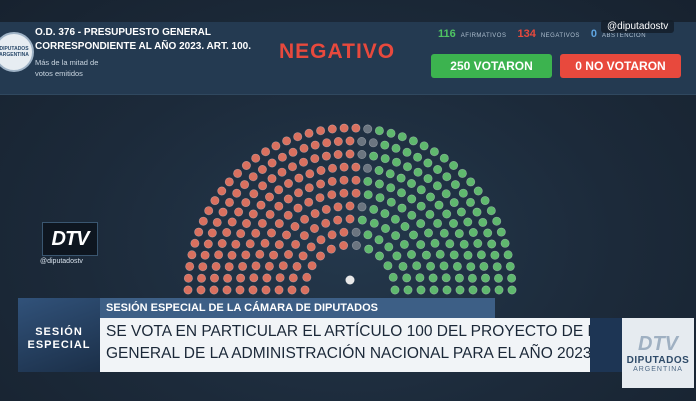 This screenshot has height=401, width=696. I want to click on abstencion-label: ABSTENCIÓN, so click(624, 36).